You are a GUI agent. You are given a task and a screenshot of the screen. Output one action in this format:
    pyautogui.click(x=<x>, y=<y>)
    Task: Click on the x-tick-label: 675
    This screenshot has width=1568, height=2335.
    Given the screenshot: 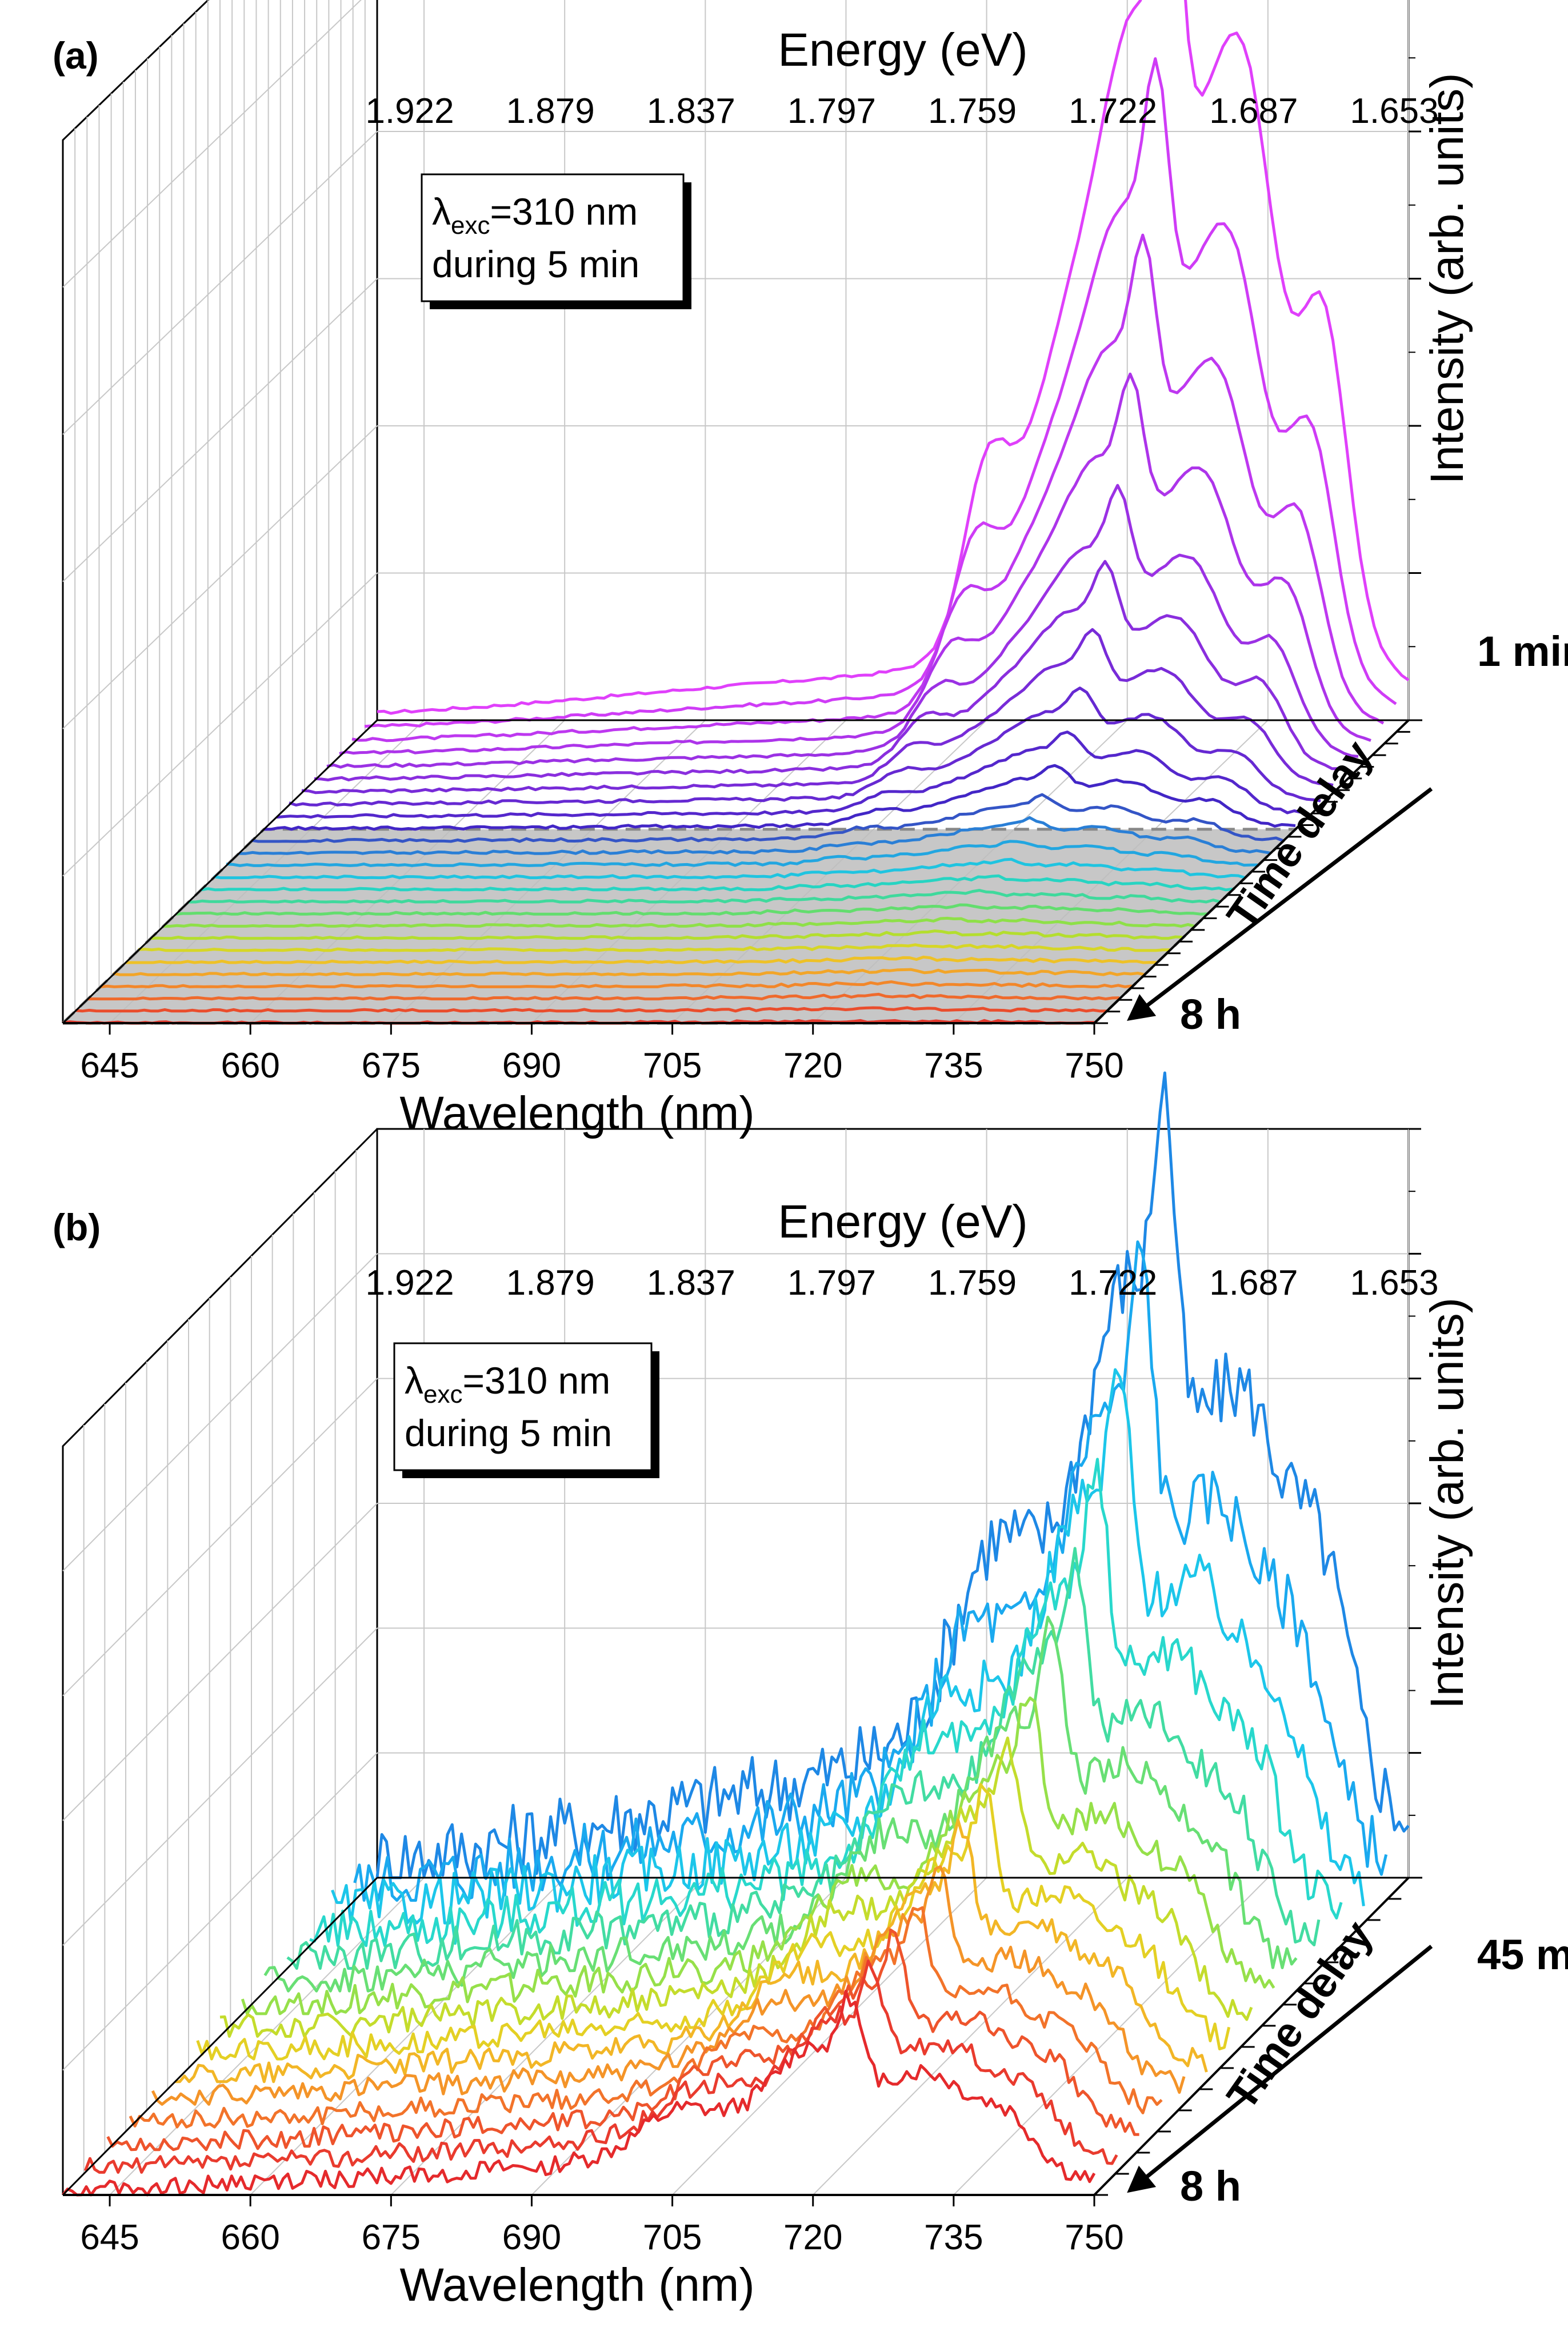 What is the action you would take?
    pyautogui.click(x=391, y=2237)
    